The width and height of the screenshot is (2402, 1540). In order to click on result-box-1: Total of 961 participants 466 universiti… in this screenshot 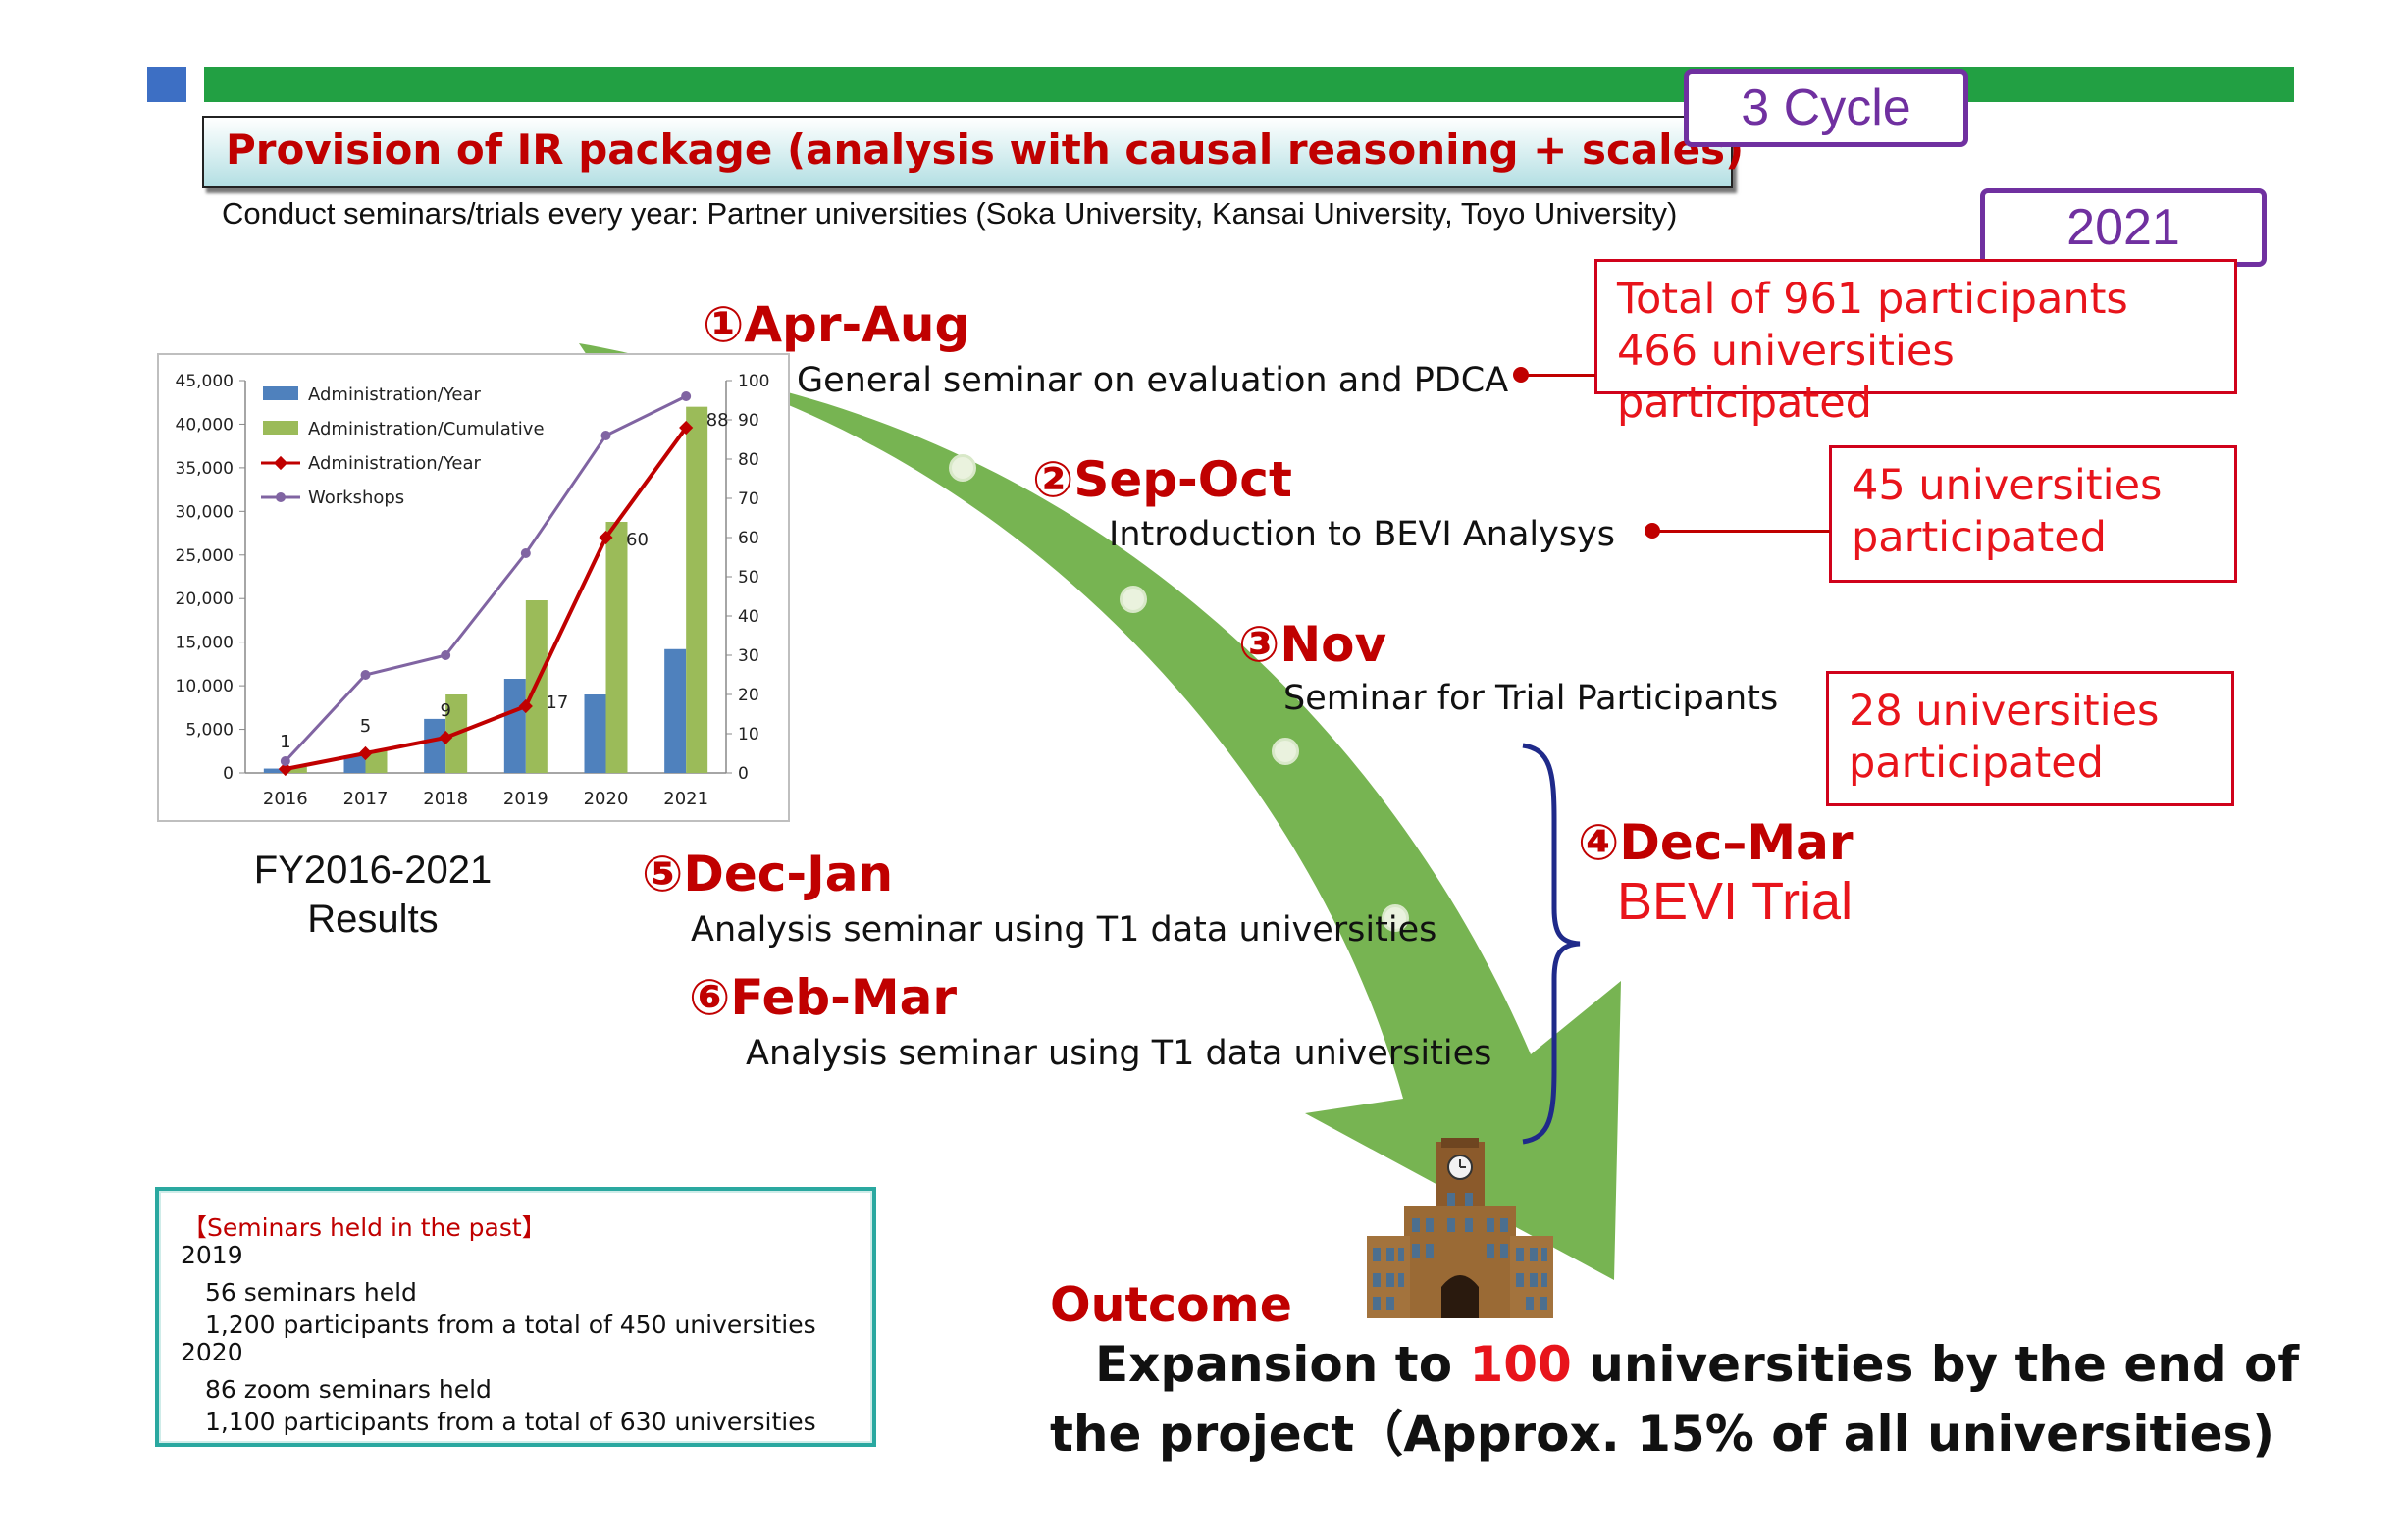, I will do `click(1915, 343)`.